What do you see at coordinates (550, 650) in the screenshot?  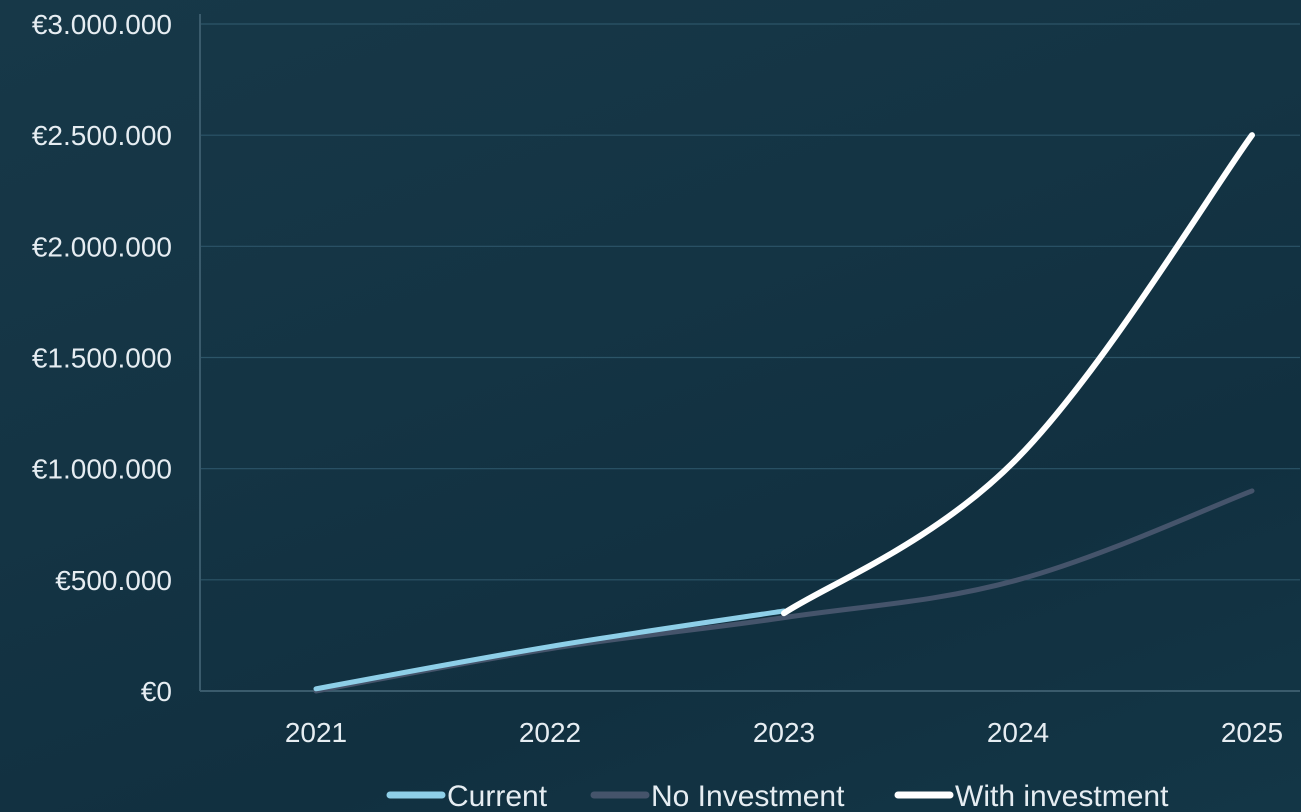 I see `series-line-current` at bounding box center [550, 650].